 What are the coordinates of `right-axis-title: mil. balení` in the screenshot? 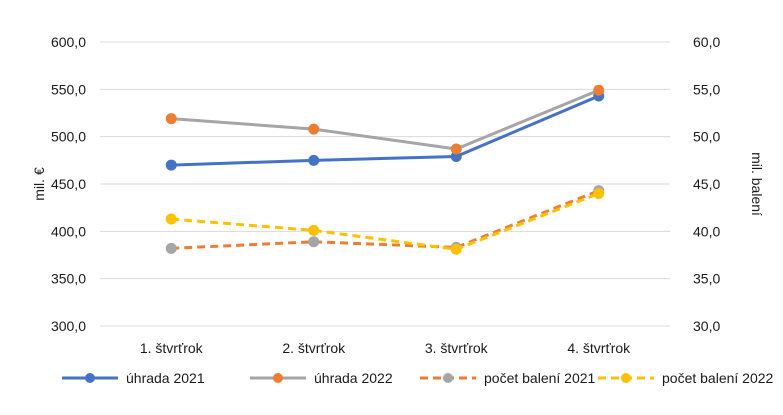 It's located at (757, 184).